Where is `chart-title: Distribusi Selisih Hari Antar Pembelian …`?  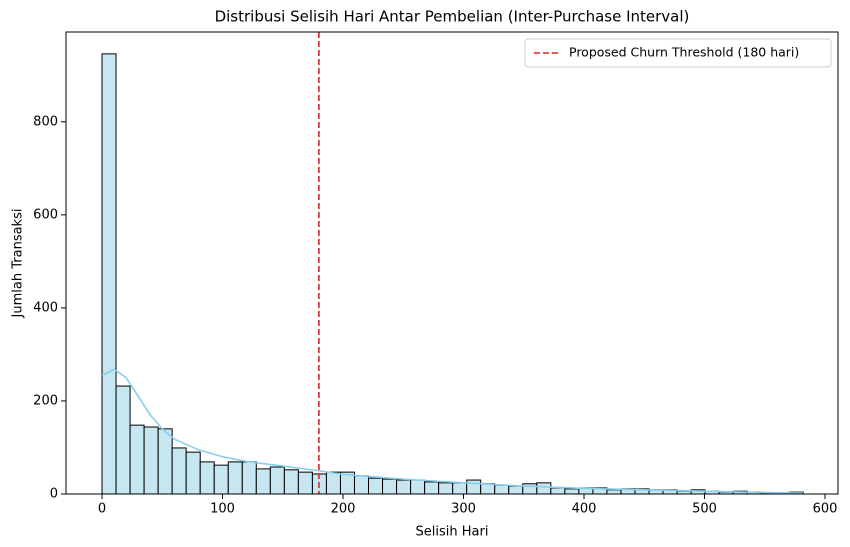 chart-title: Distribusi Selisih Hari Antar Pembelian … is located at coordinates (452, 17).